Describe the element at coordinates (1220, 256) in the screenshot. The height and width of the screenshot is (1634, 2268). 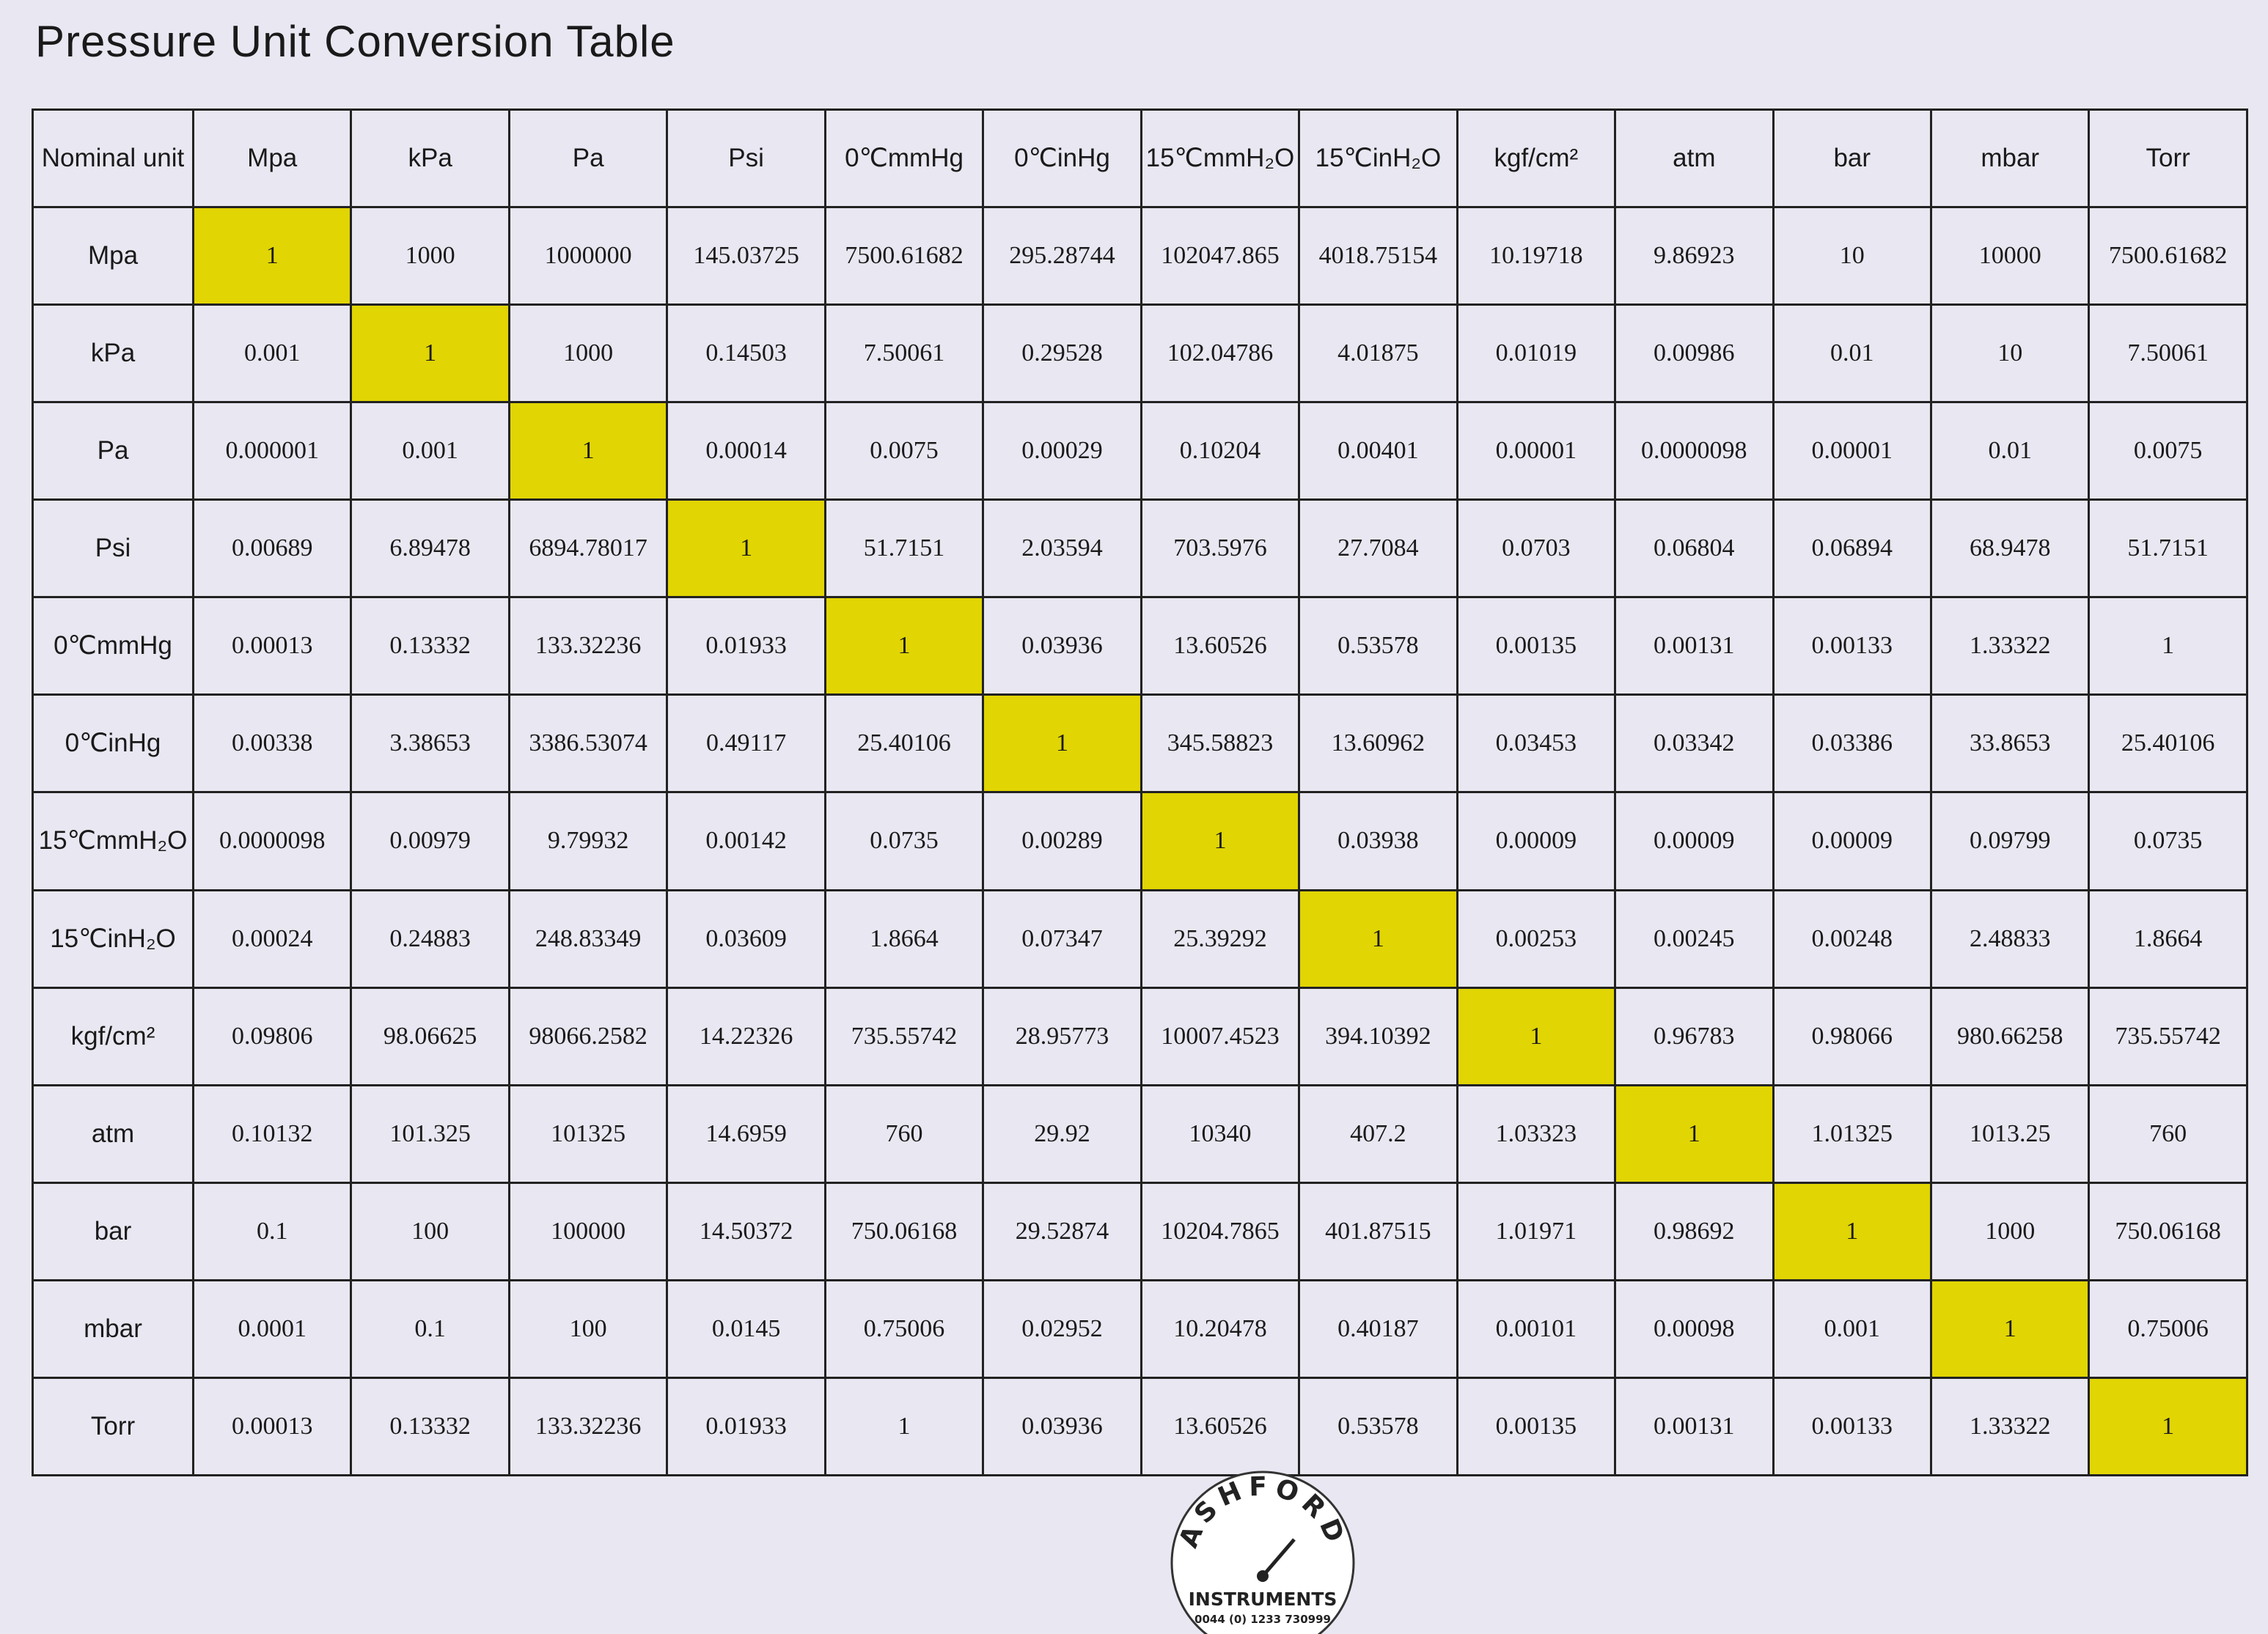
I see `value-cell: 102047.865` at that location.